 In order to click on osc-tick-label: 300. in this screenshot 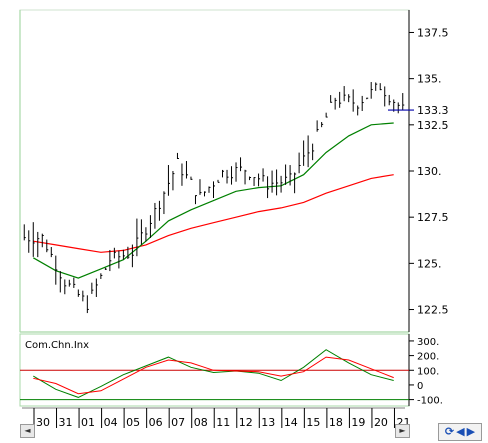, I will do `click(428, 342)`.